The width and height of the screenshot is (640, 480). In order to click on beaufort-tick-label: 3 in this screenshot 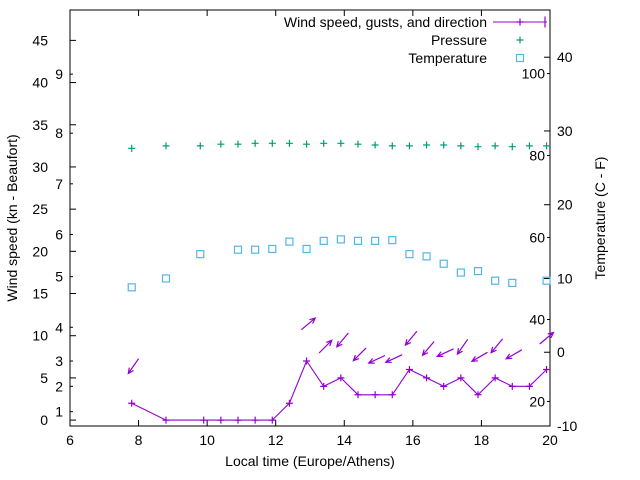, I will do `click(59, 361)`.